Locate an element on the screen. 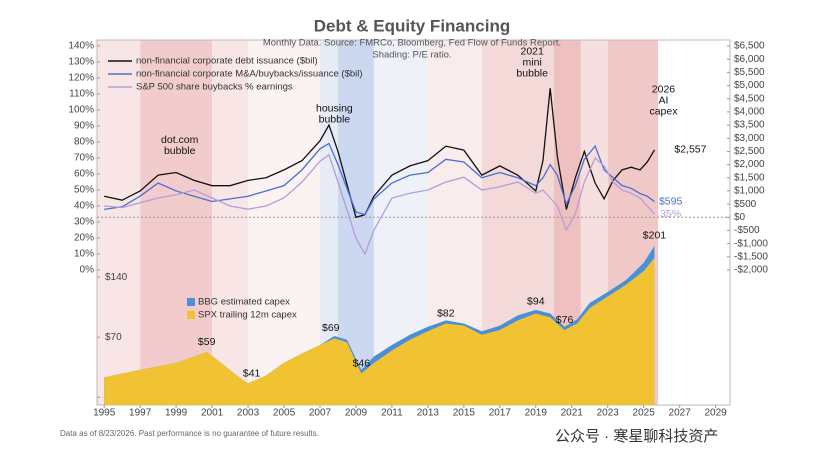 This screenshot has height=467, width=830. annotation: AI is located at coordinates (664, 101).